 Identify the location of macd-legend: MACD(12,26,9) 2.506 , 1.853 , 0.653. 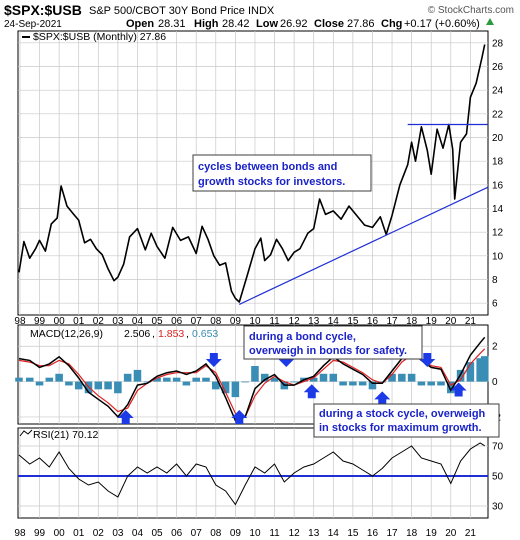
(124, 334).